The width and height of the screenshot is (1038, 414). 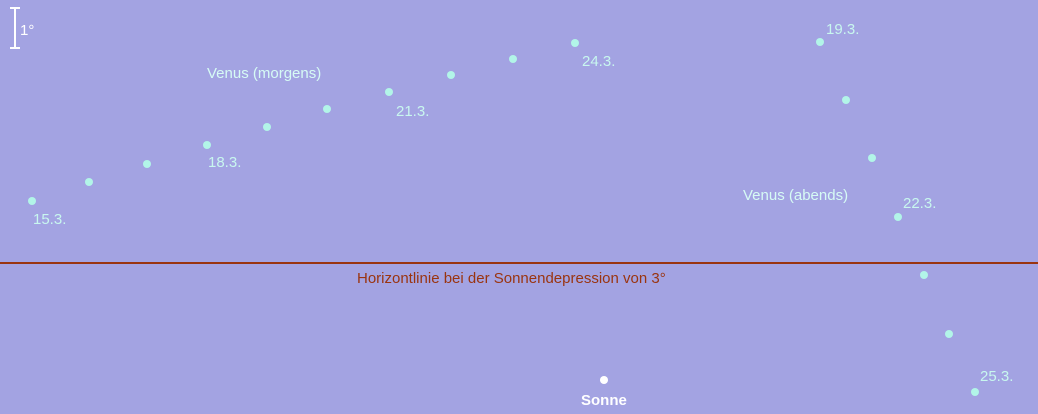 What do you see at coordinates (604, 400) in the screenshot?
I see `sun-label: Sonne` at bounding box center [604, 400].